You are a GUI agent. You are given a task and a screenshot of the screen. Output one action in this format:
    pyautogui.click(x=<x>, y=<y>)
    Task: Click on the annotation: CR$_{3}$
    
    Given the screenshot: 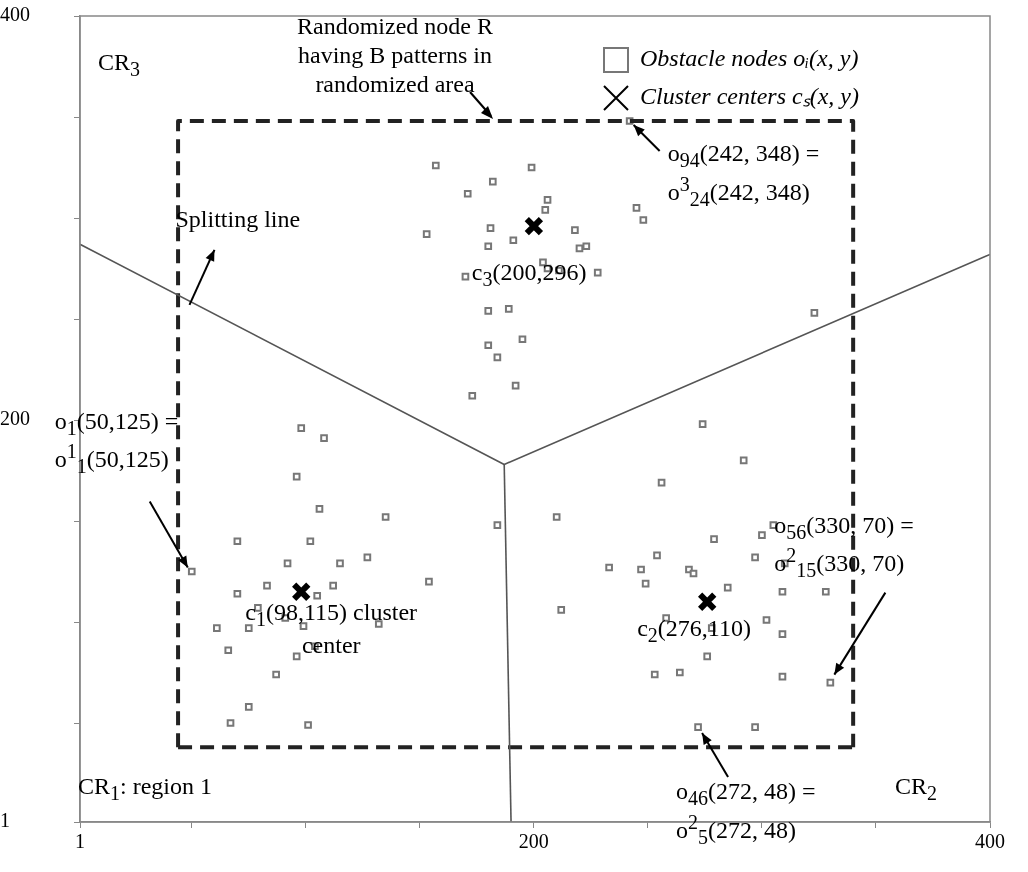 What is the action you would take?
    pyautogui.click(x=119, y=64)
    